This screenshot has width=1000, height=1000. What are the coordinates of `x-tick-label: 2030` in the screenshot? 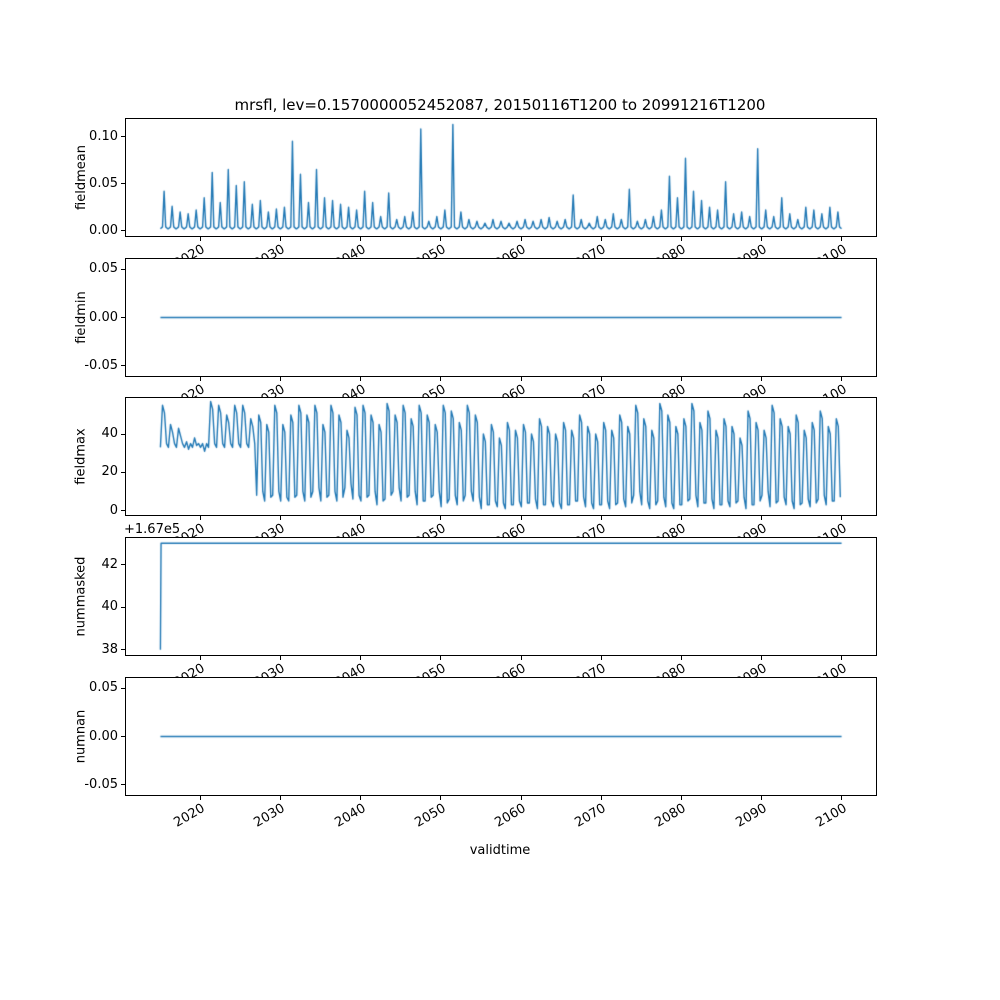 It's located at (269, 816).